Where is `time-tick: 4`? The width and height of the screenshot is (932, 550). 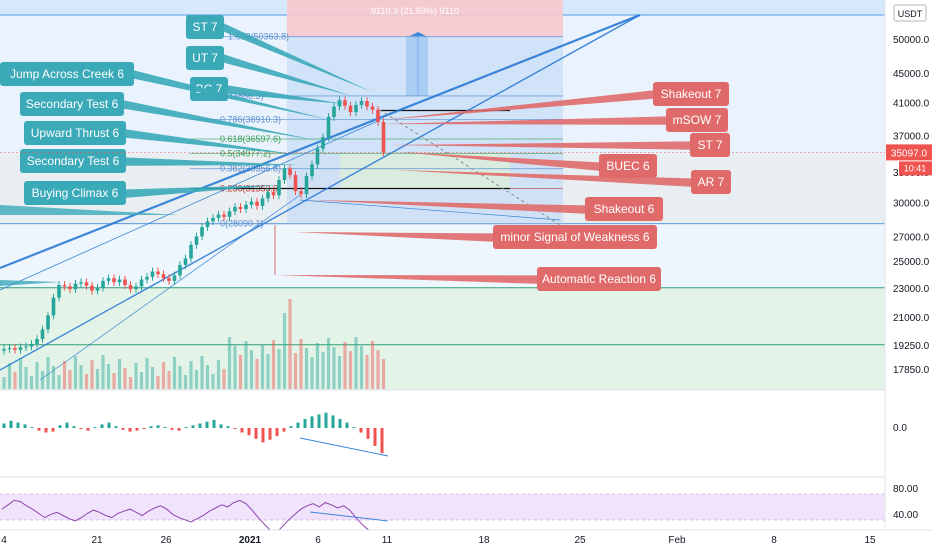
time-tick: 4 is located at coordinates (4, 540).